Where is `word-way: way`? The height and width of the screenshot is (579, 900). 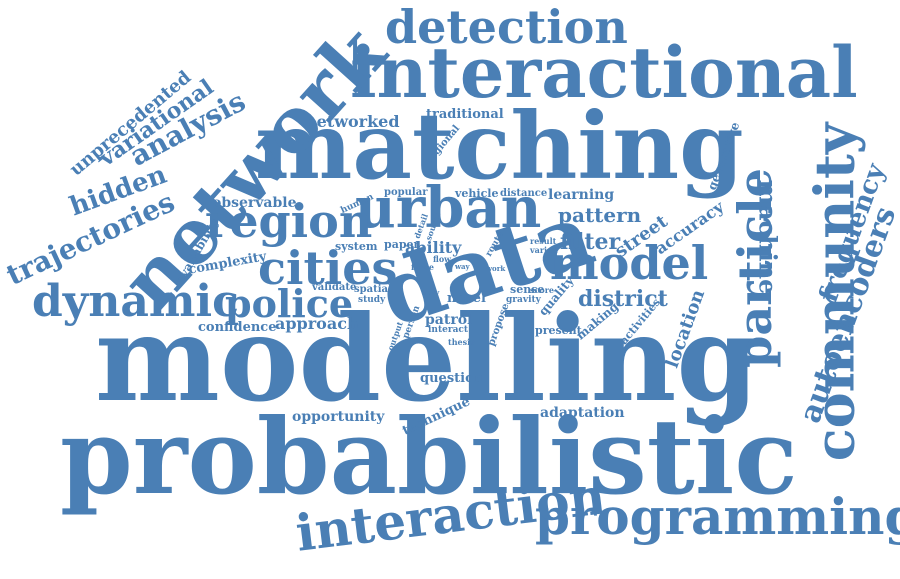
word-way: way is located at coordinates (462, 266).